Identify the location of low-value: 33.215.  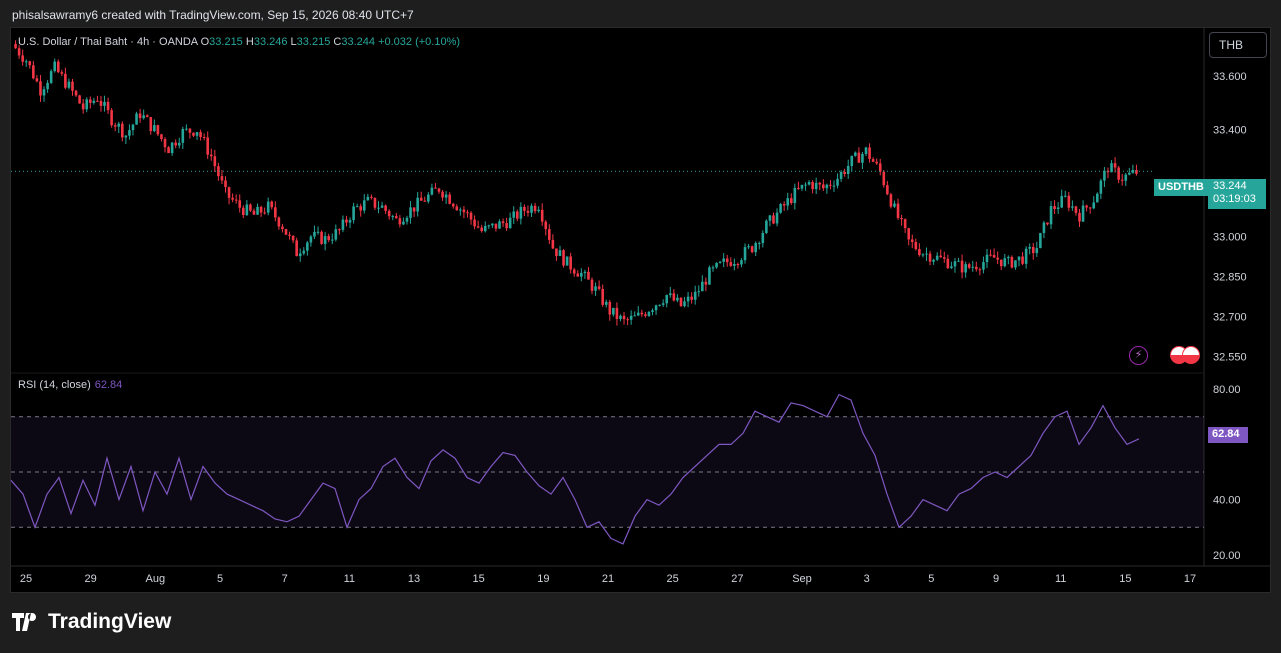
(313, 42).